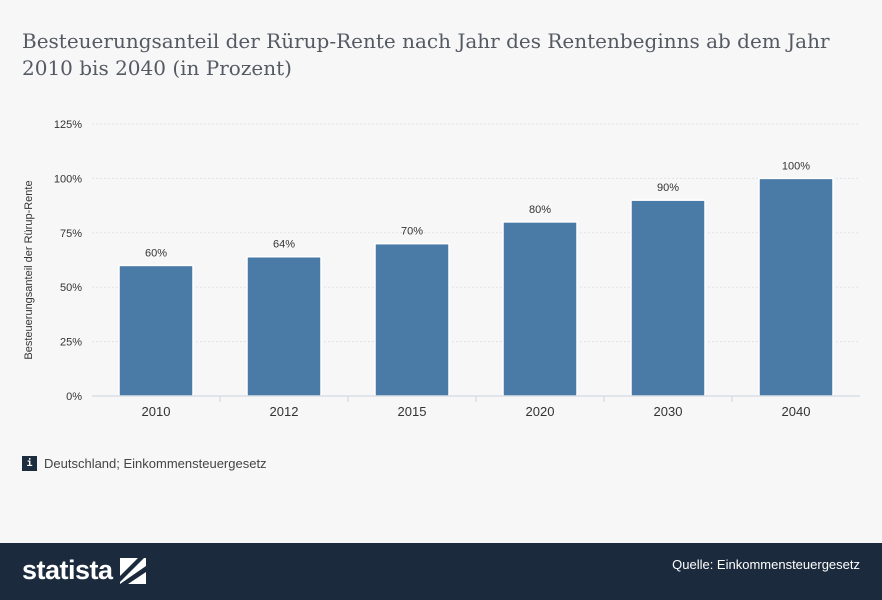 The width and height of the screenshot is (882, 600). I want to click on x-tick-label: 2010, so click(156, 411).